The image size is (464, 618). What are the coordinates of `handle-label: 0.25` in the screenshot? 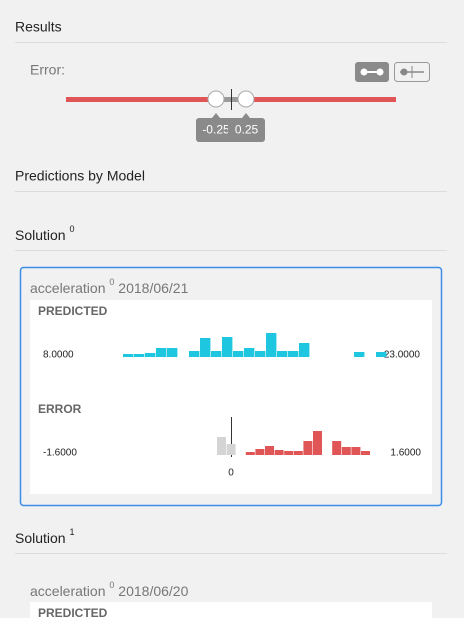 It's located at (247, 130).